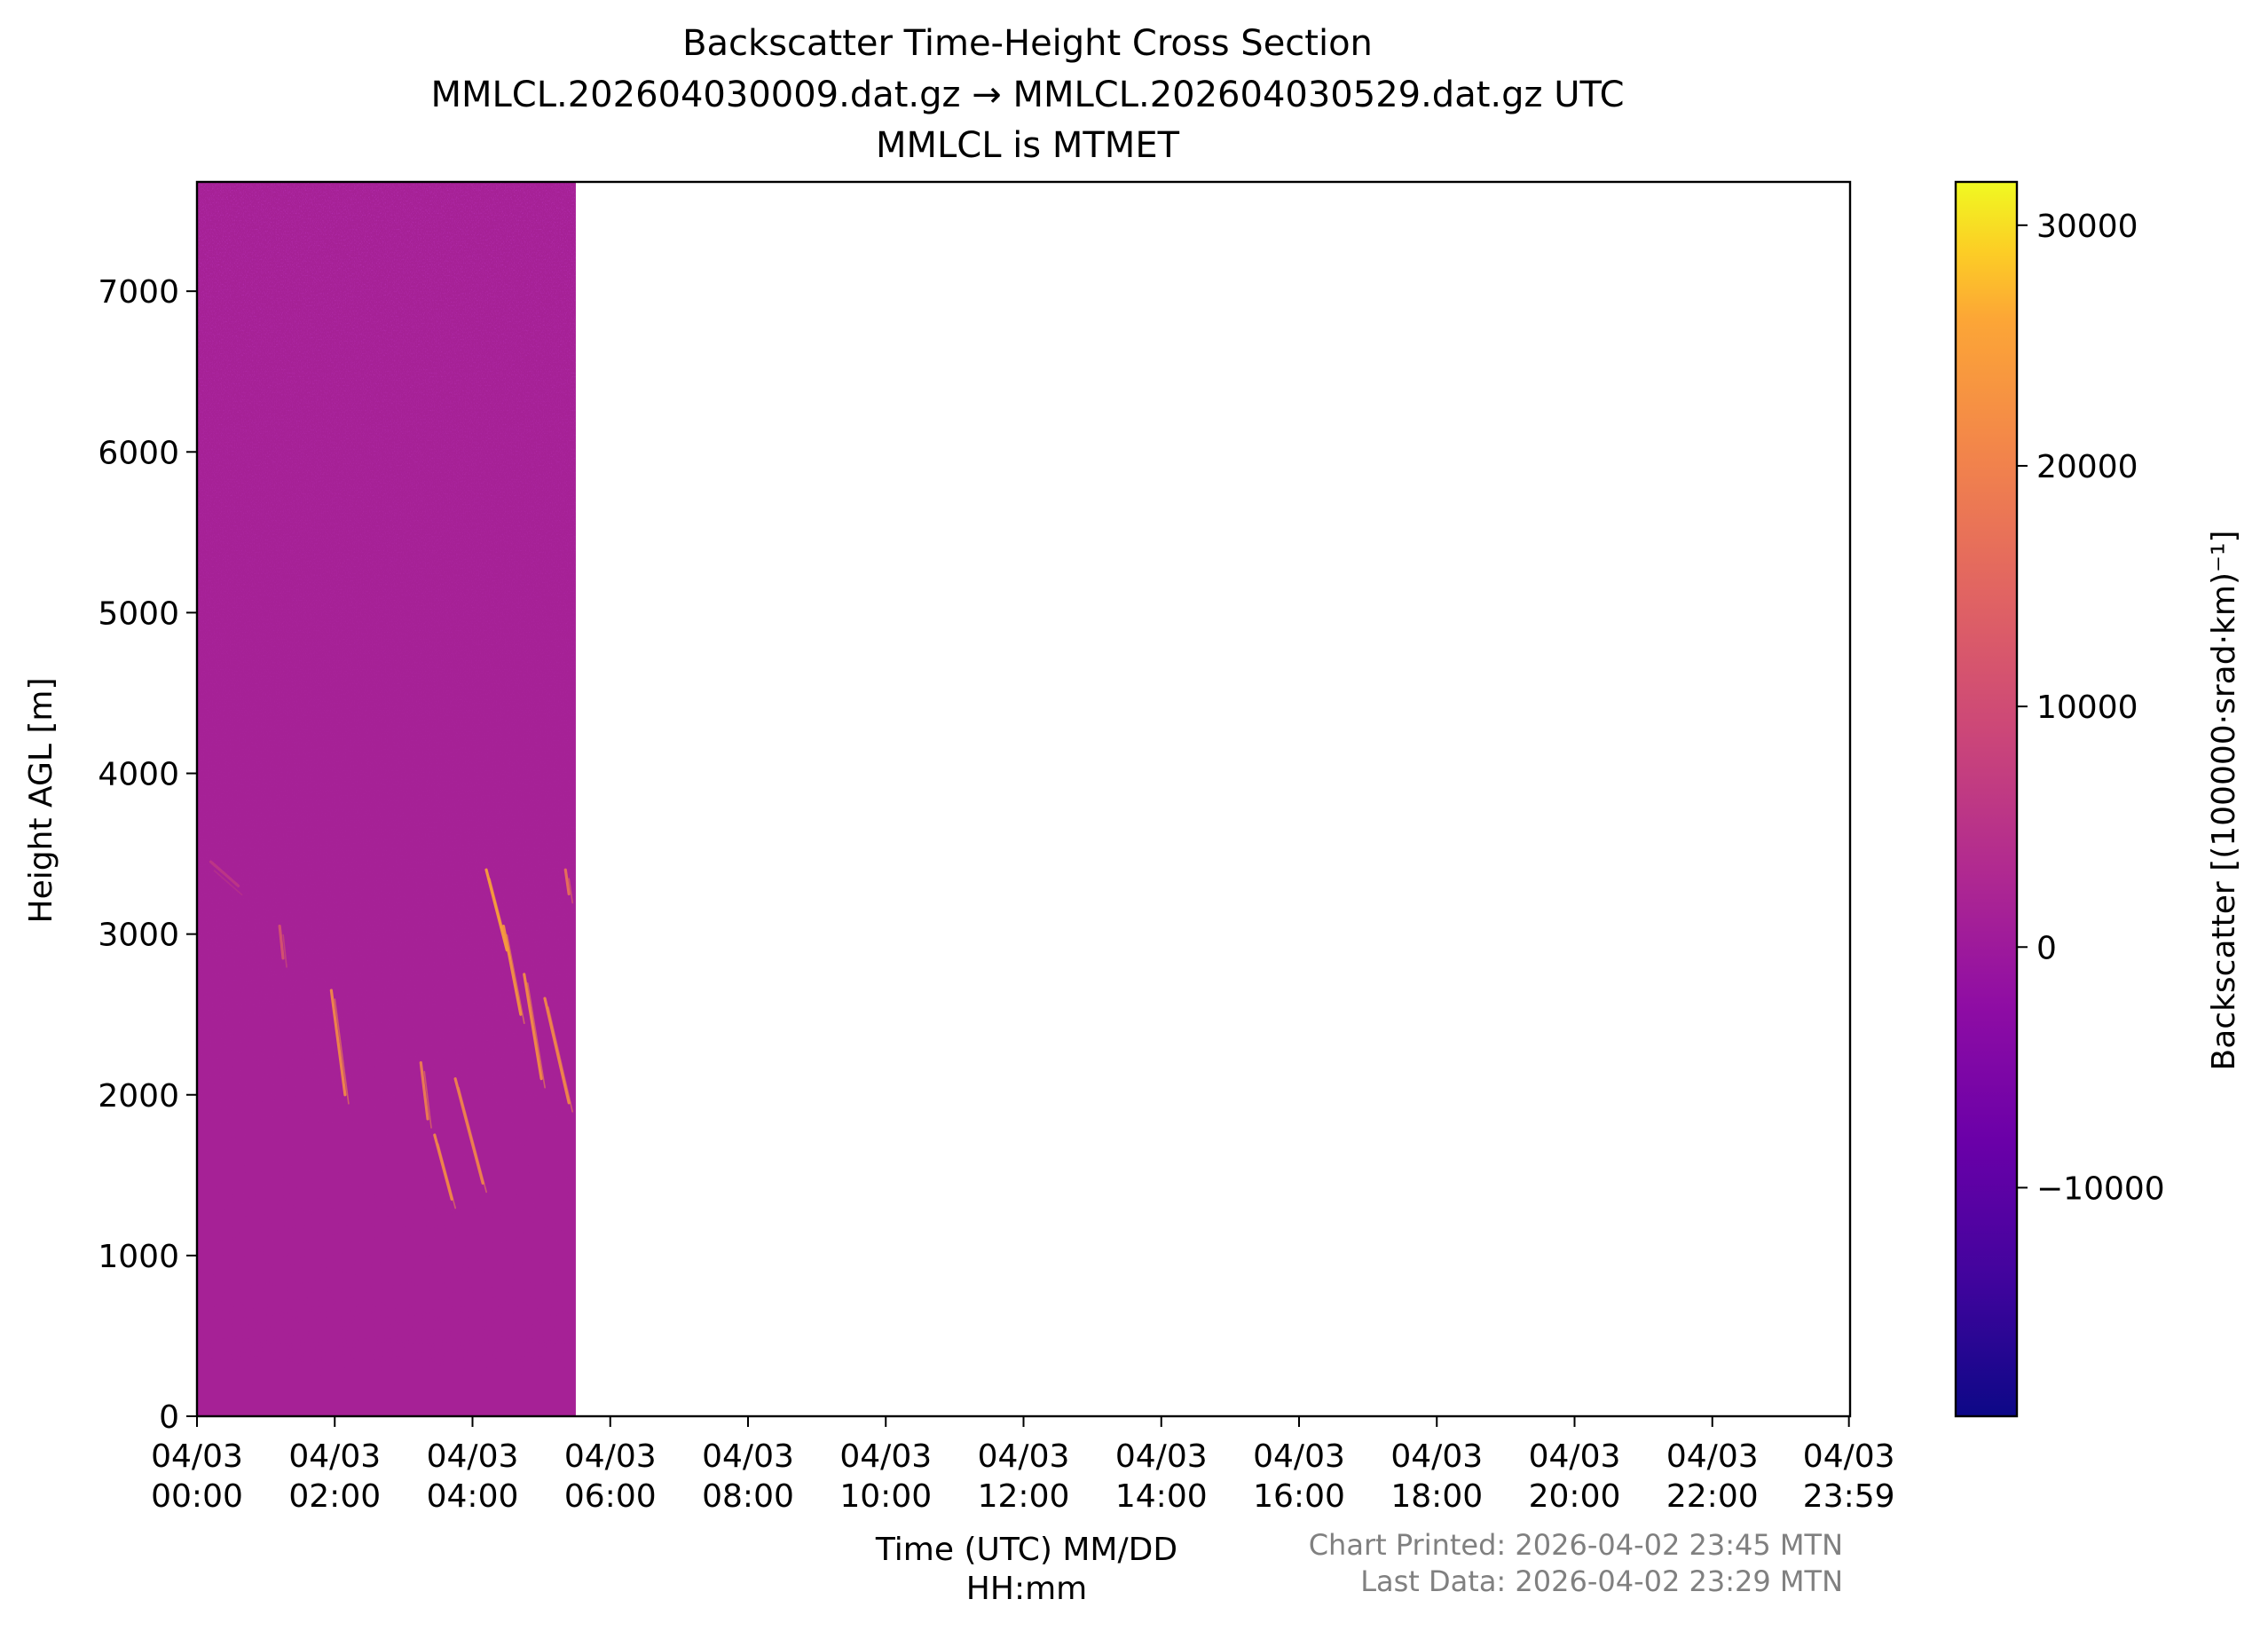 The width and height of the screenshot is (2268, 1631). What do you see at coordinates (169, 1417) in the screenshot?
I see `y-tick-label-0: 0` at bounding box center [169, 1417].